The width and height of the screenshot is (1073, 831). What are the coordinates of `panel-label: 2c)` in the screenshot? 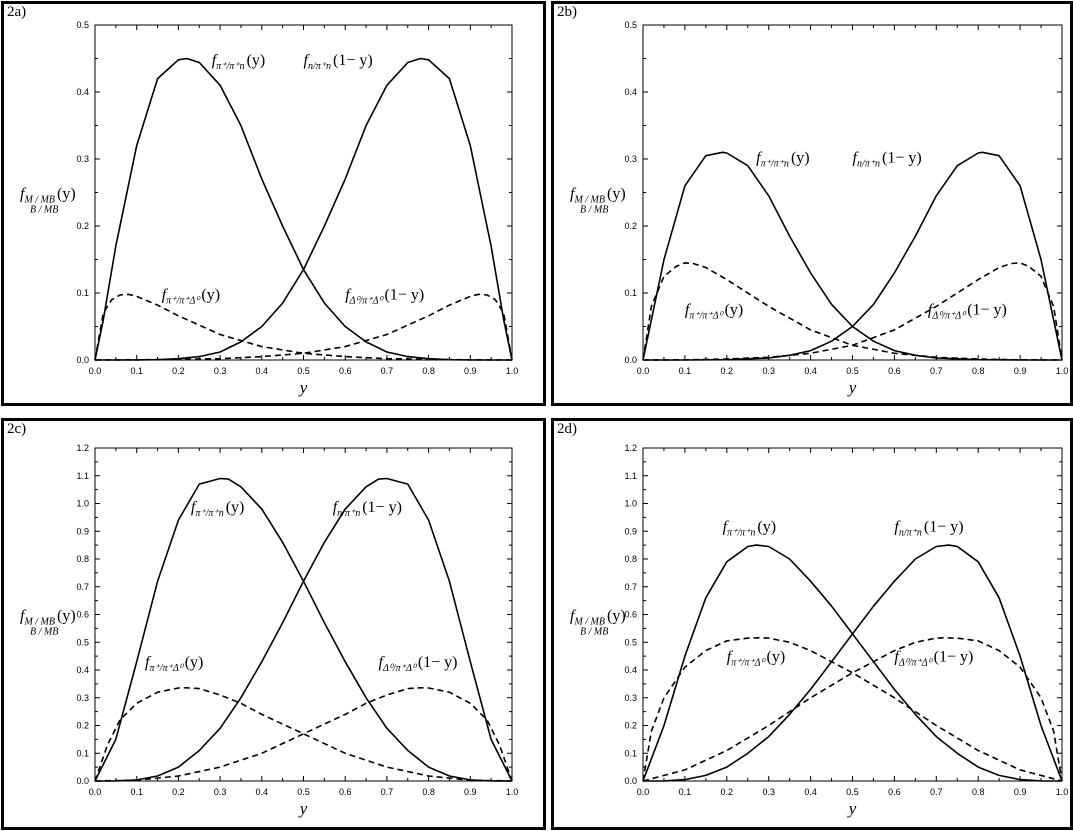 It's located at (17, 429).